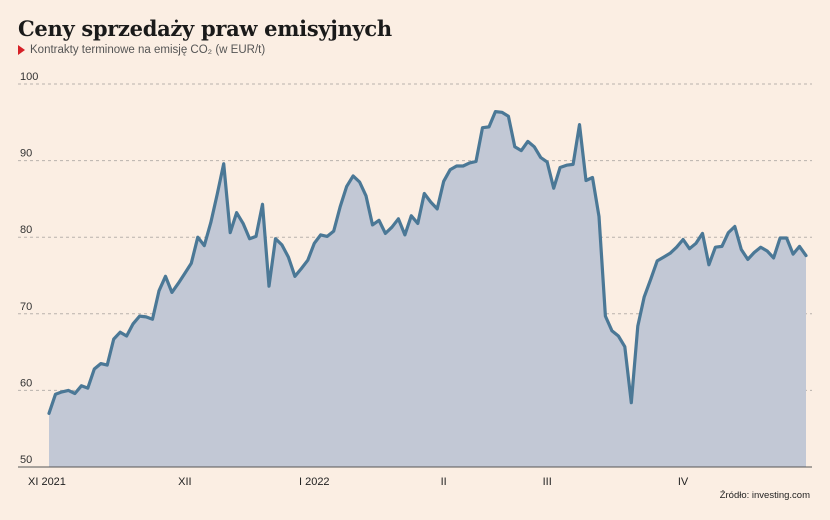 This screenshot has height=520, width=830. Describe the element at coordinates (314, 482) in the screenshot. I see `x-tick-label: I 2022` at that location.